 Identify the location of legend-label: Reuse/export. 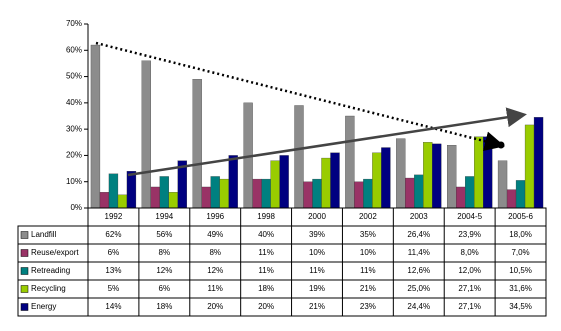
(55, 252).